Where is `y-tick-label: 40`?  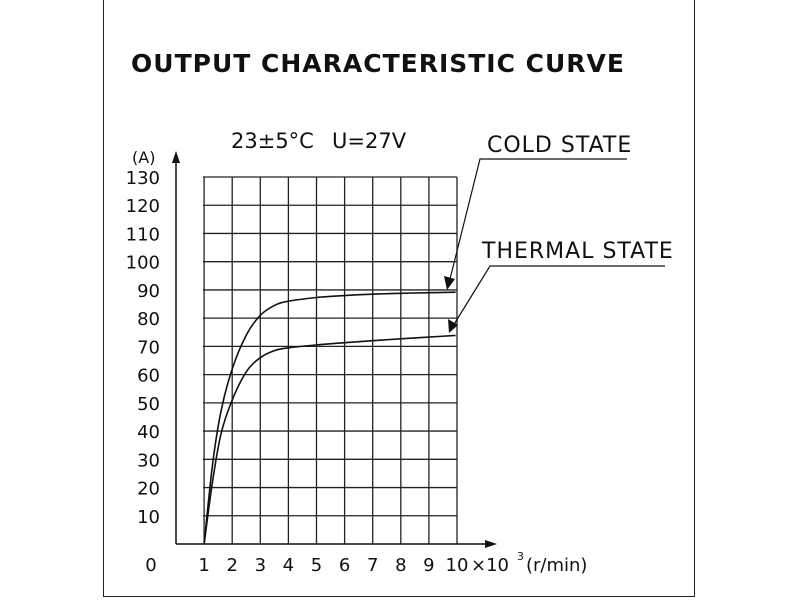
y-tick-label: 40 is located at coordinates (148, 432).